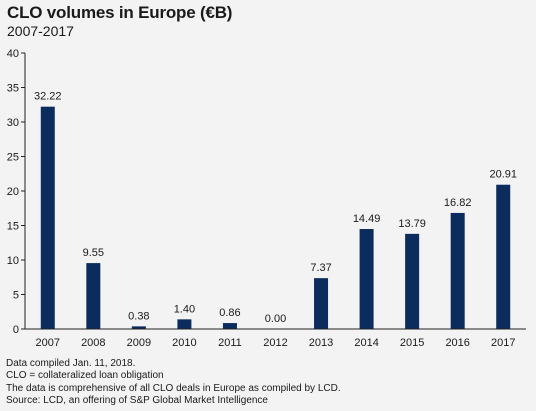 Image resolution: width=536 pixels, height=411 pixels. What do you see at coordinates (16, 296) in the screenshot?
I see `y-tick-label: 5` at bounding box center [16, 296].